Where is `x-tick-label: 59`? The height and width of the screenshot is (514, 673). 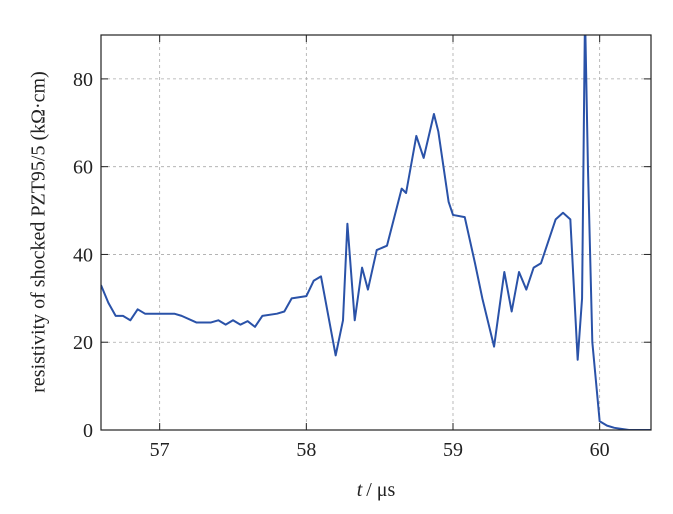
x-tick-label: 59 is located at coordinates (453, 450).